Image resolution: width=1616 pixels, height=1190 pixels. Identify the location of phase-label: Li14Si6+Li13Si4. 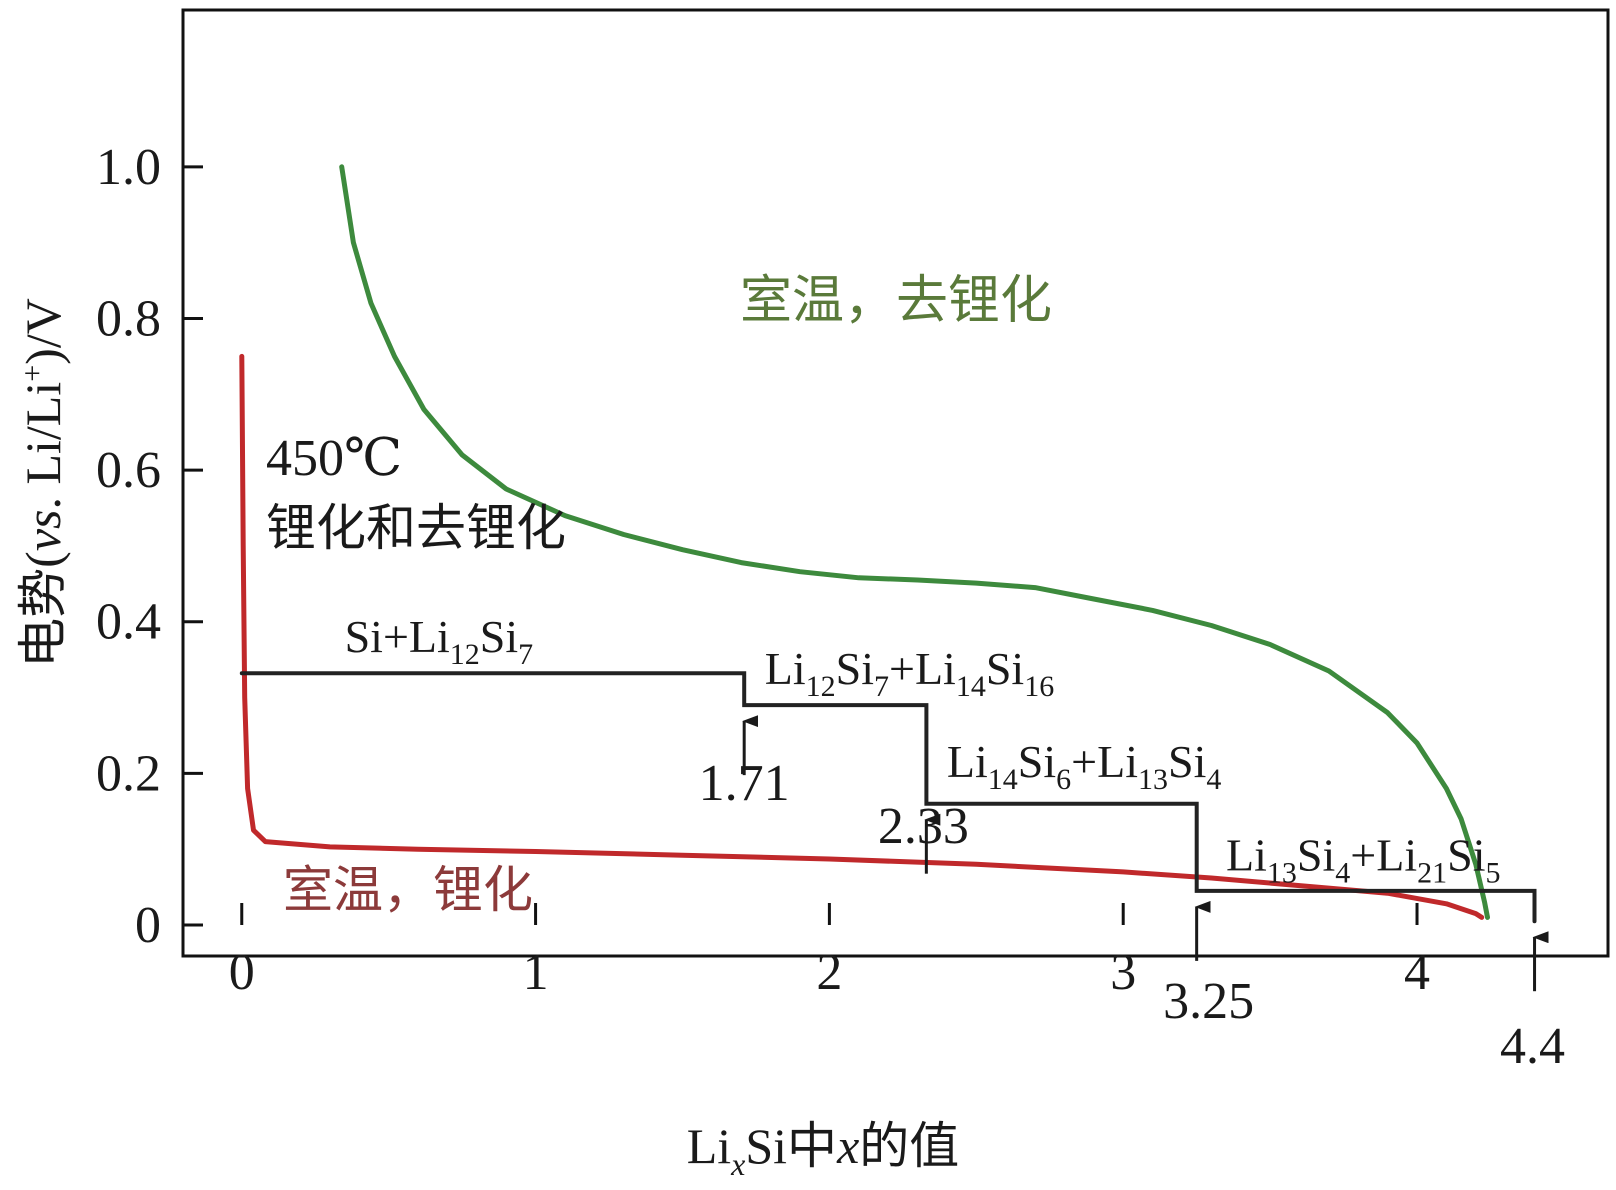
(1084, 766).